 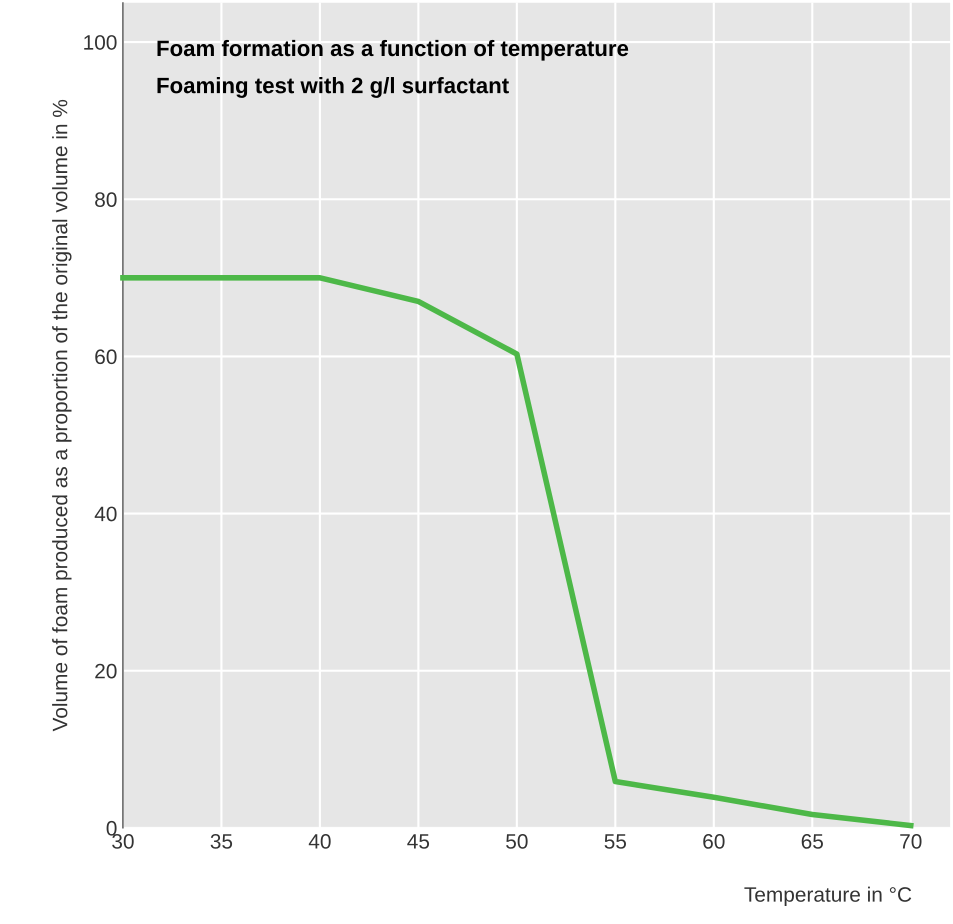 What do you see at coordinates (111, 828) in the screenshot?
I see `y-tick-label: 0` at bounding box center [111, 828].